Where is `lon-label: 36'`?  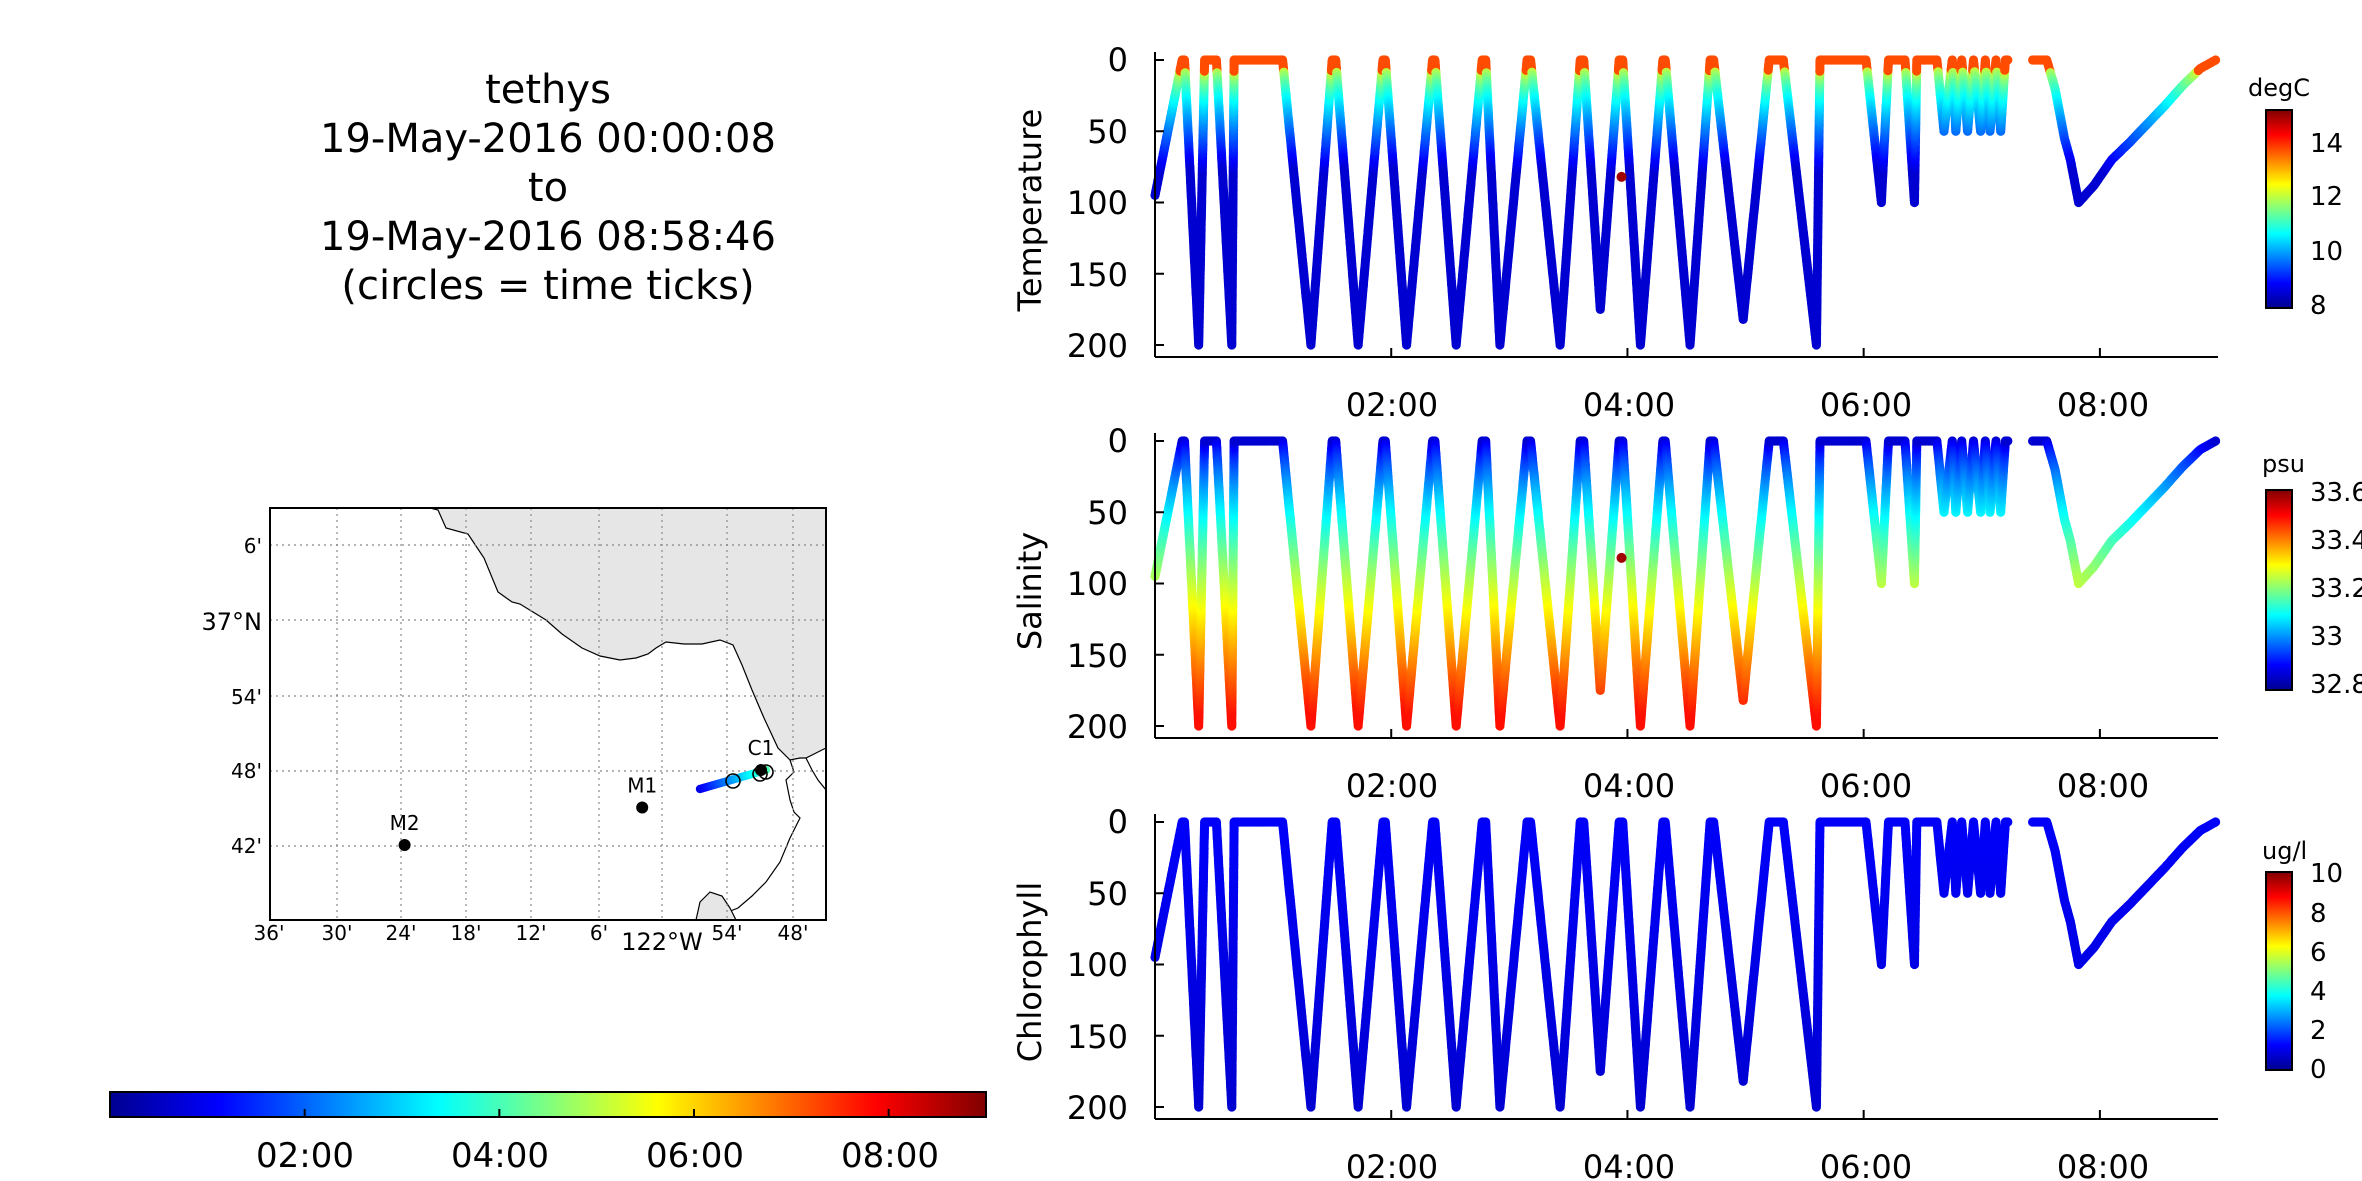
lon-label: 36' is located at coordinates (269, 933).